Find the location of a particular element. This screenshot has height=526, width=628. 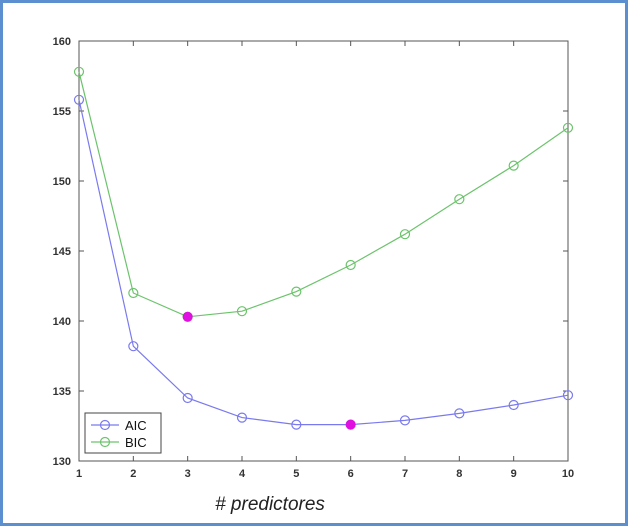

legend-marker-bic is located at coordinates (105, 442).